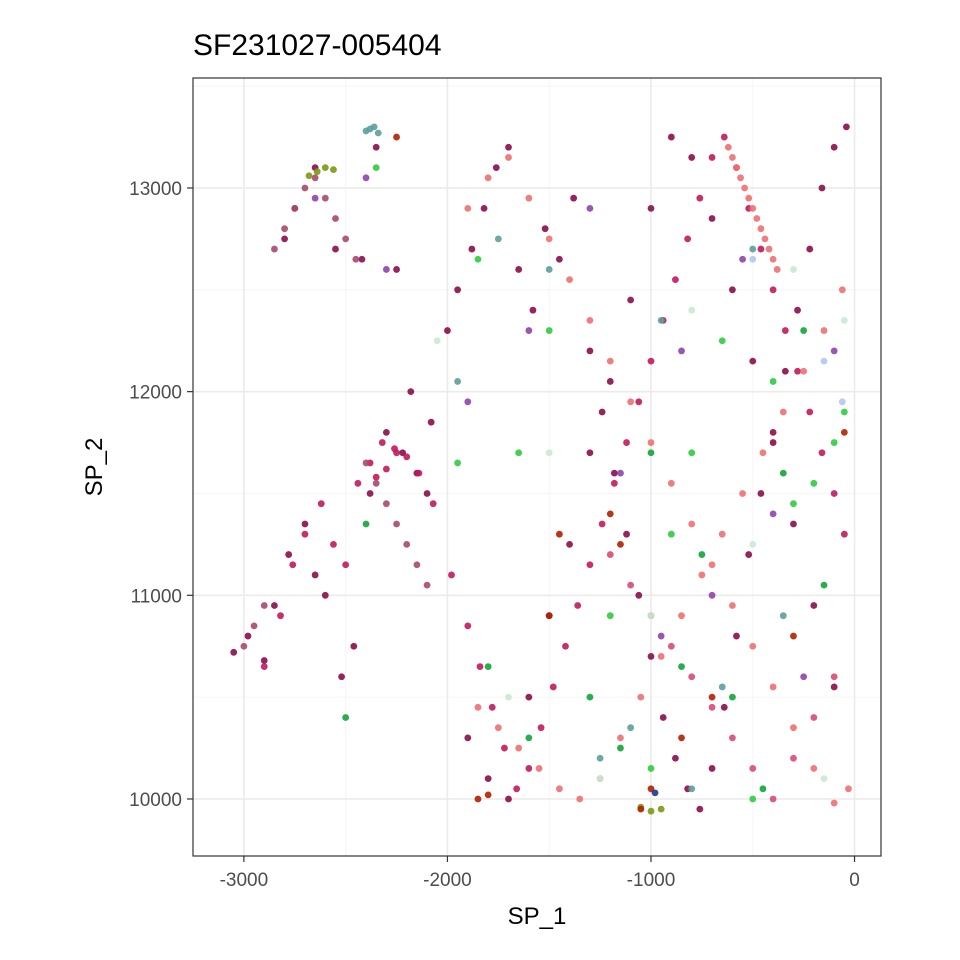  I want to click on y-tick-label: 10000, so click(155, 800).